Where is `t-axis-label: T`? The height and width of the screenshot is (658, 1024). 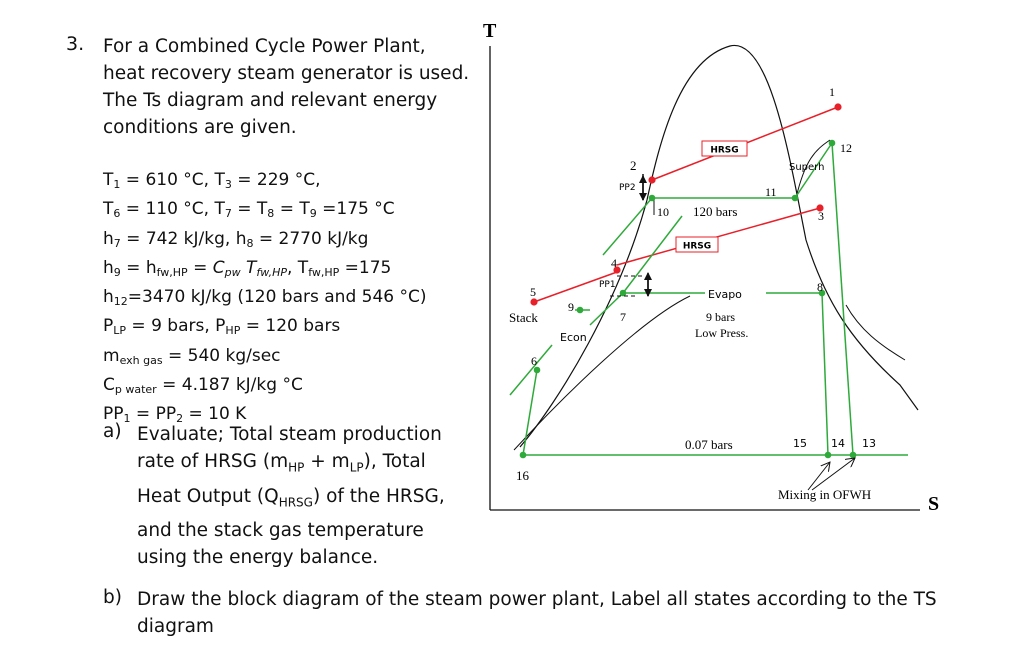
t-axis-label: T is located at coordinates (490, 31).